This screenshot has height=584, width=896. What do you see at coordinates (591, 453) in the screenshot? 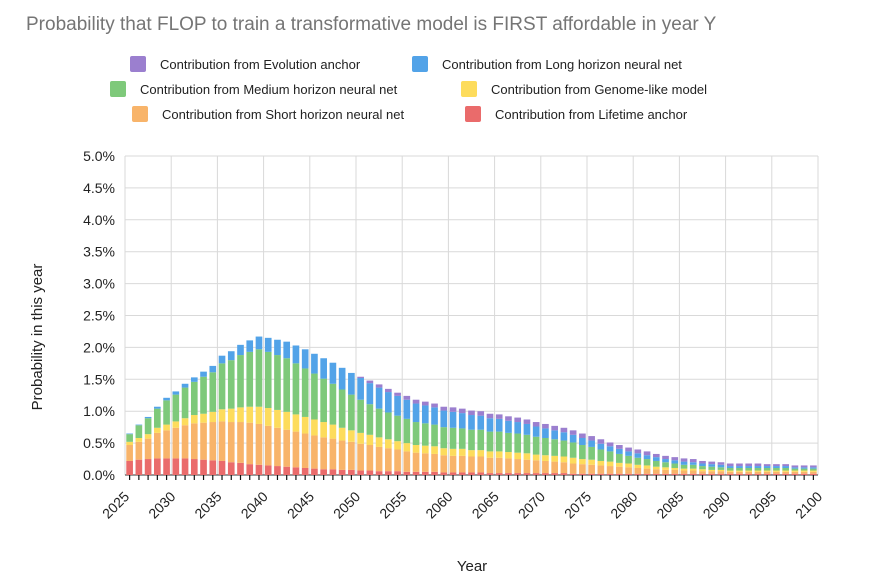
I see `bar-medium-2075` at bounding box center [591, 453].